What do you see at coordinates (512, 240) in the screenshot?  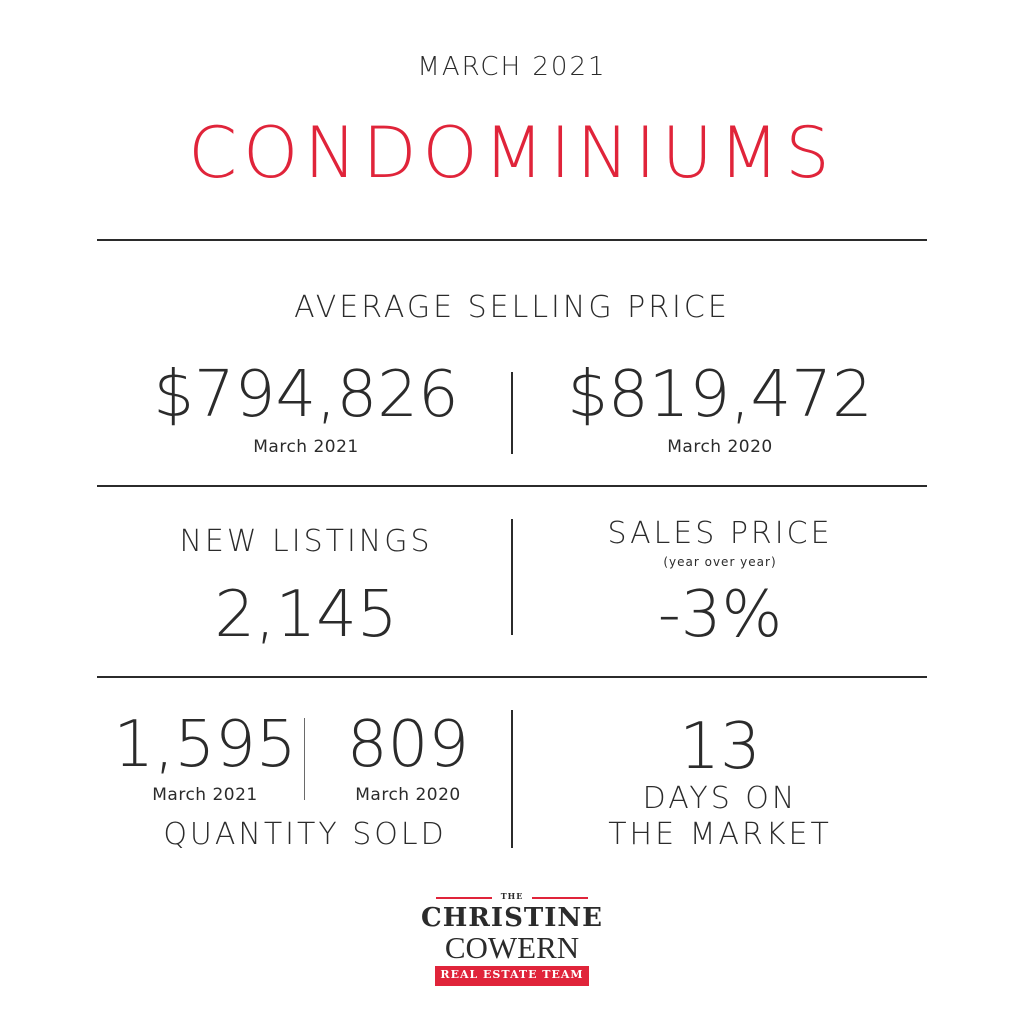 I see `divider-top` at bounding box center [512, 240].